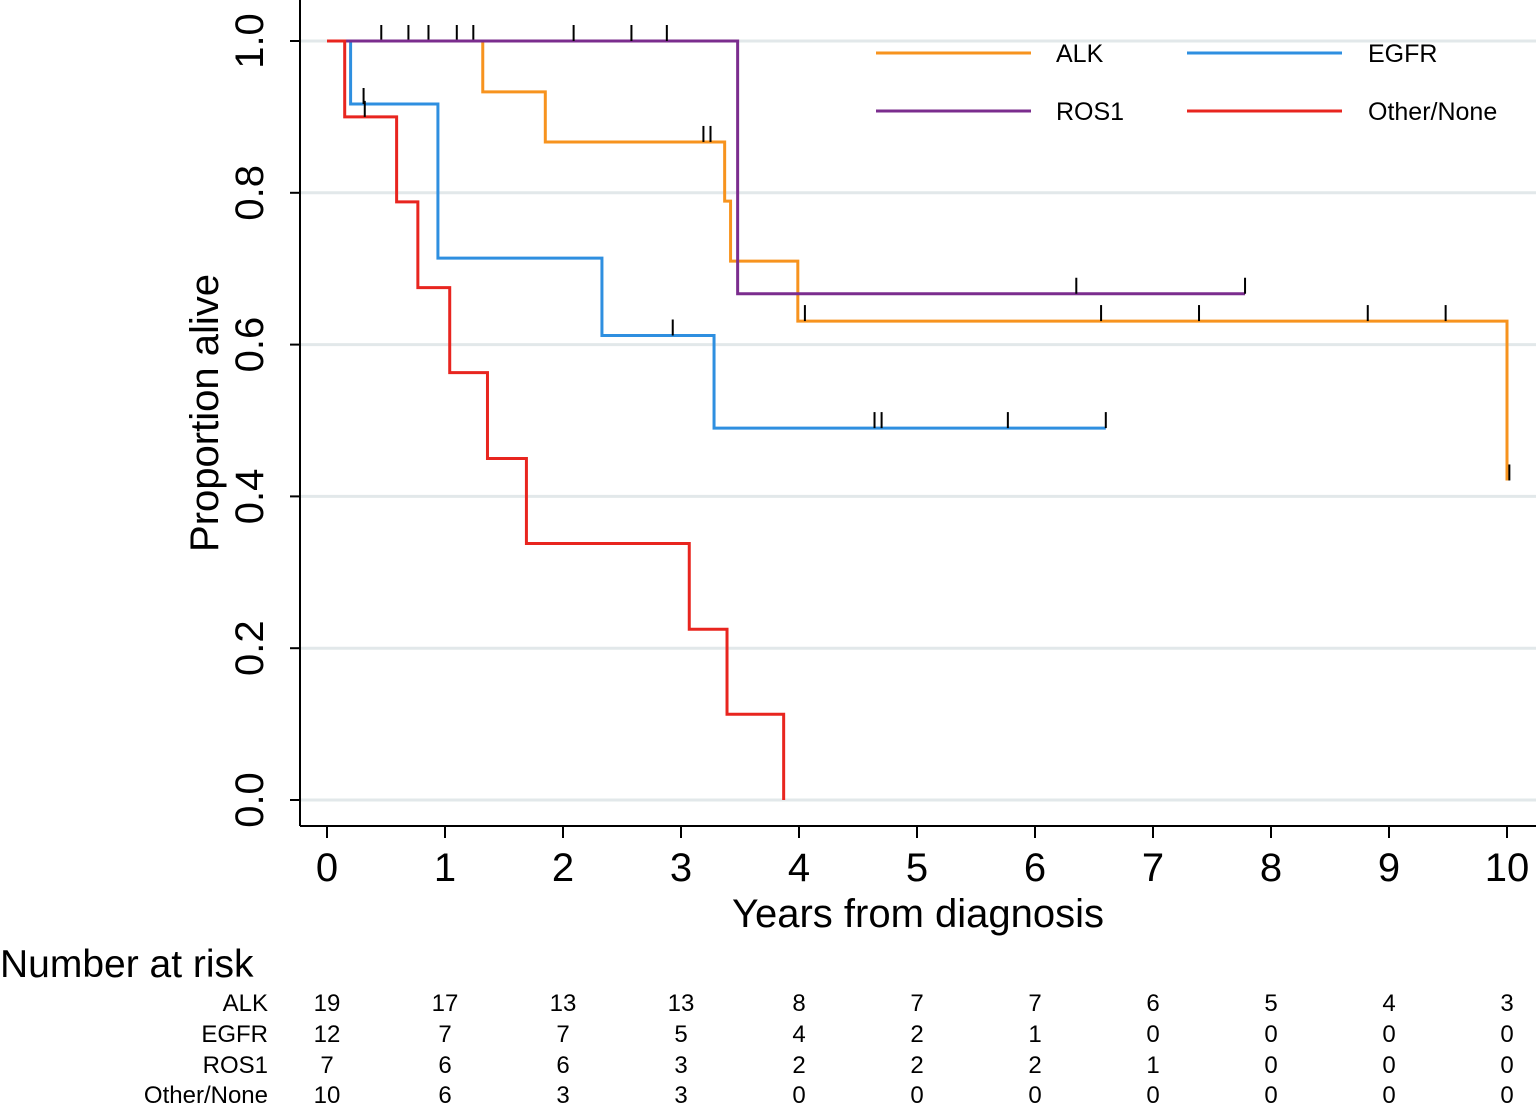 The height and width of the screenshot is (1105, 1536). Describe the element at coordinates (563, 868) in the screenshot. I see `x-tick-label: 2` at that location.